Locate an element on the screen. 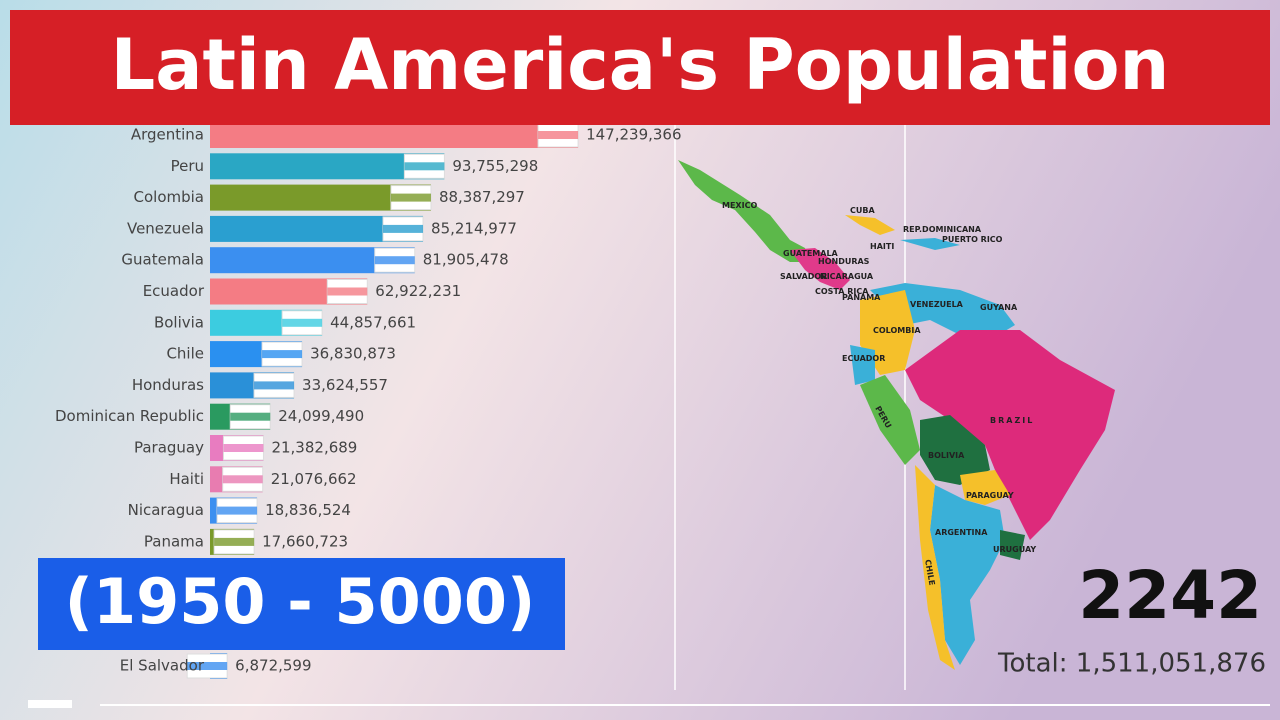 Image resolution: width=1280 pixels, height=720 pixels. map-label: SALVADOR is located at coordinates (803, 276).